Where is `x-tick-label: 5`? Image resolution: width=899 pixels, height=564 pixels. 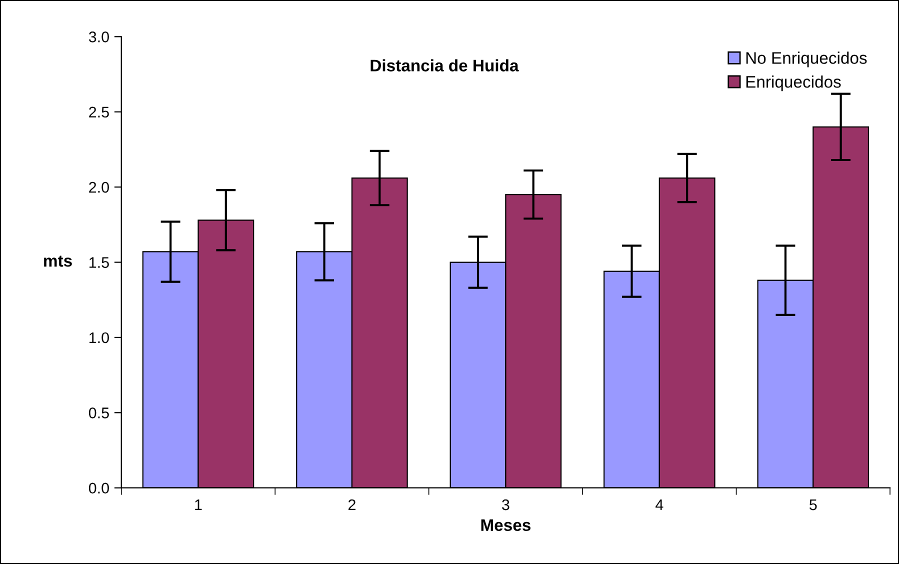 x-tick-label: 5 is located at coordinates (813, 505).